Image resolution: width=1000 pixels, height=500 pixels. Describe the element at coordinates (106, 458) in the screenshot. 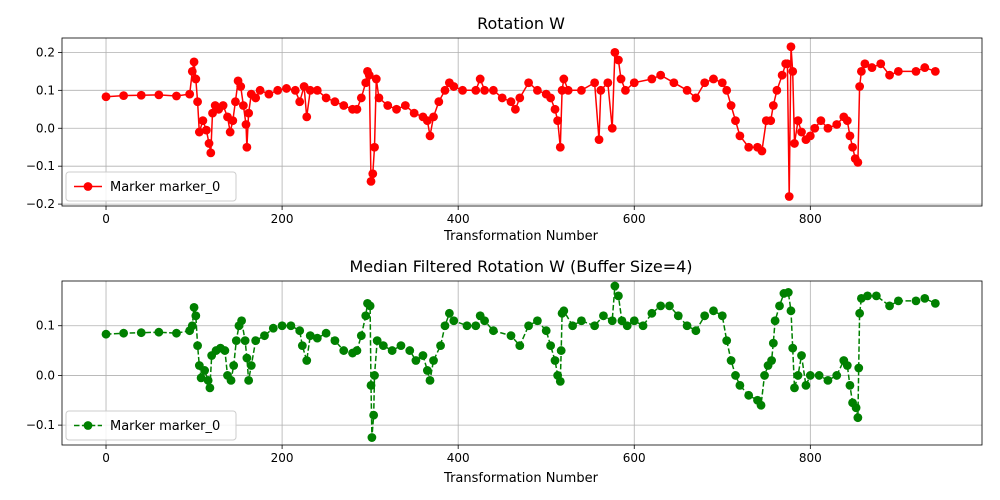

I see `x-tick-label: 0` at that location.